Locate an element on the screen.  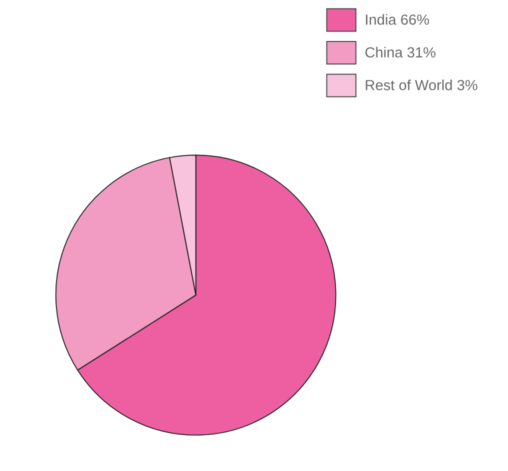
legend-label: India 66% is located at coordinates (398, 19).